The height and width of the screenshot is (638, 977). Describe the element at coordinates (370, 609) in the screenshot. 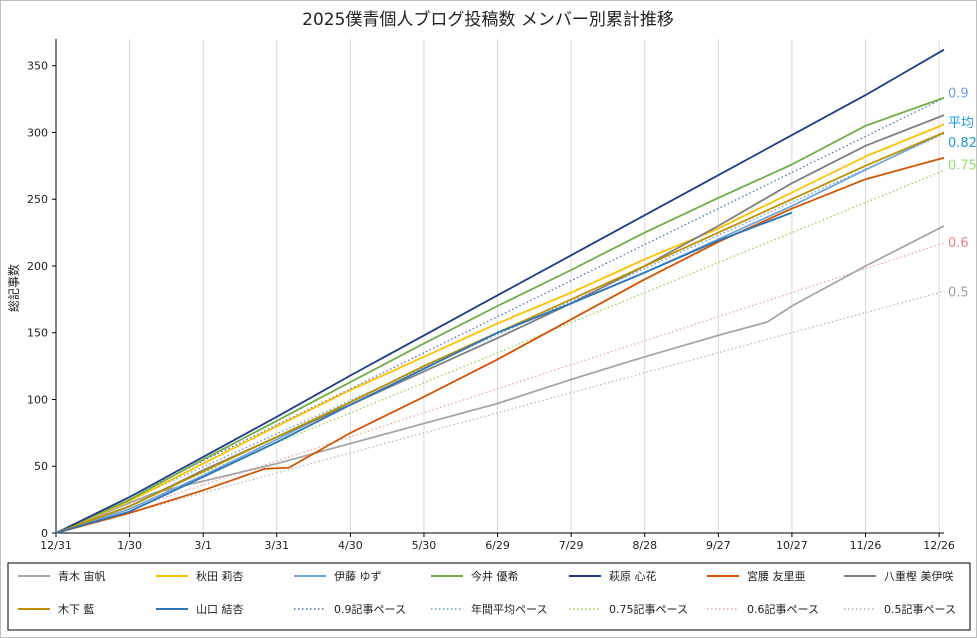

I see `legend-label: 0.9記事ペース` at that location.